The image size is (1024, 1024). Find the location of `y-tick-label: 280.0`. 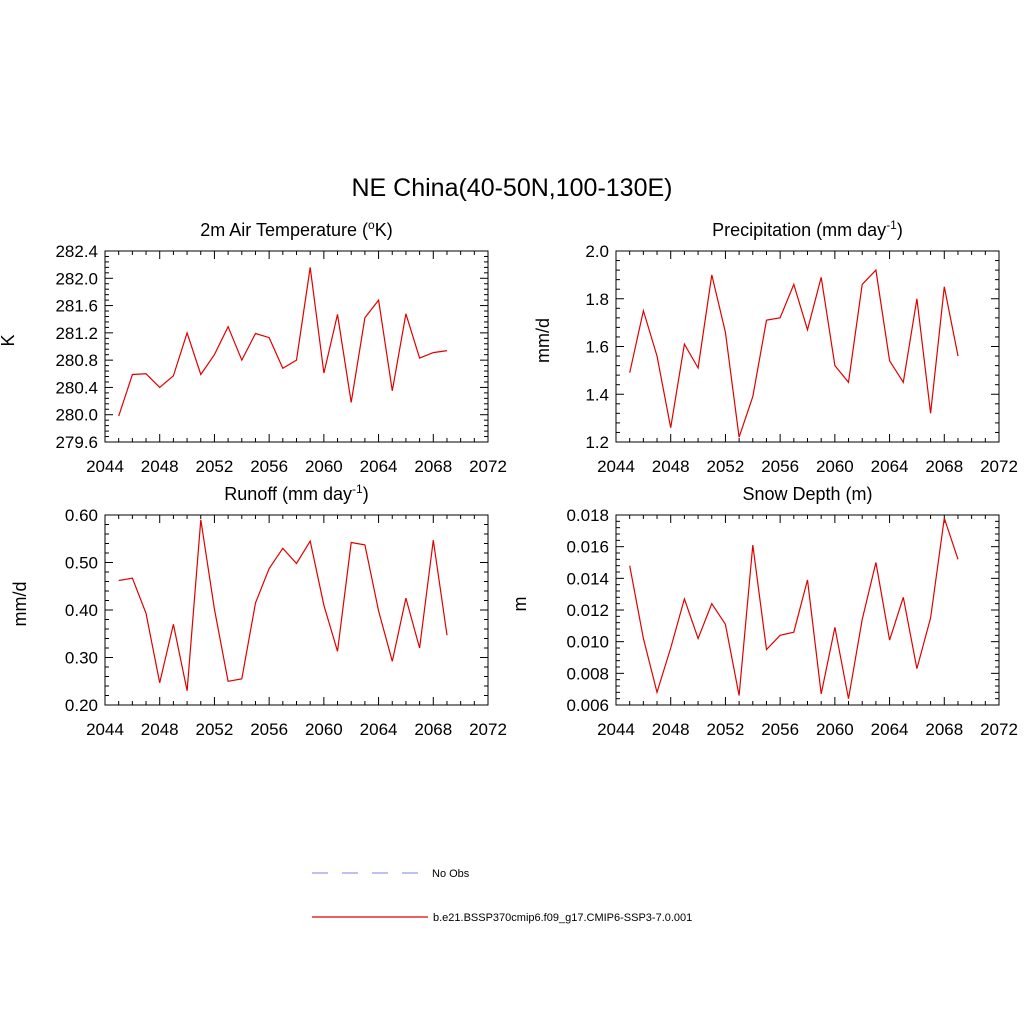

y-tick-label: 280.0 is located at coordinates (76, 415).